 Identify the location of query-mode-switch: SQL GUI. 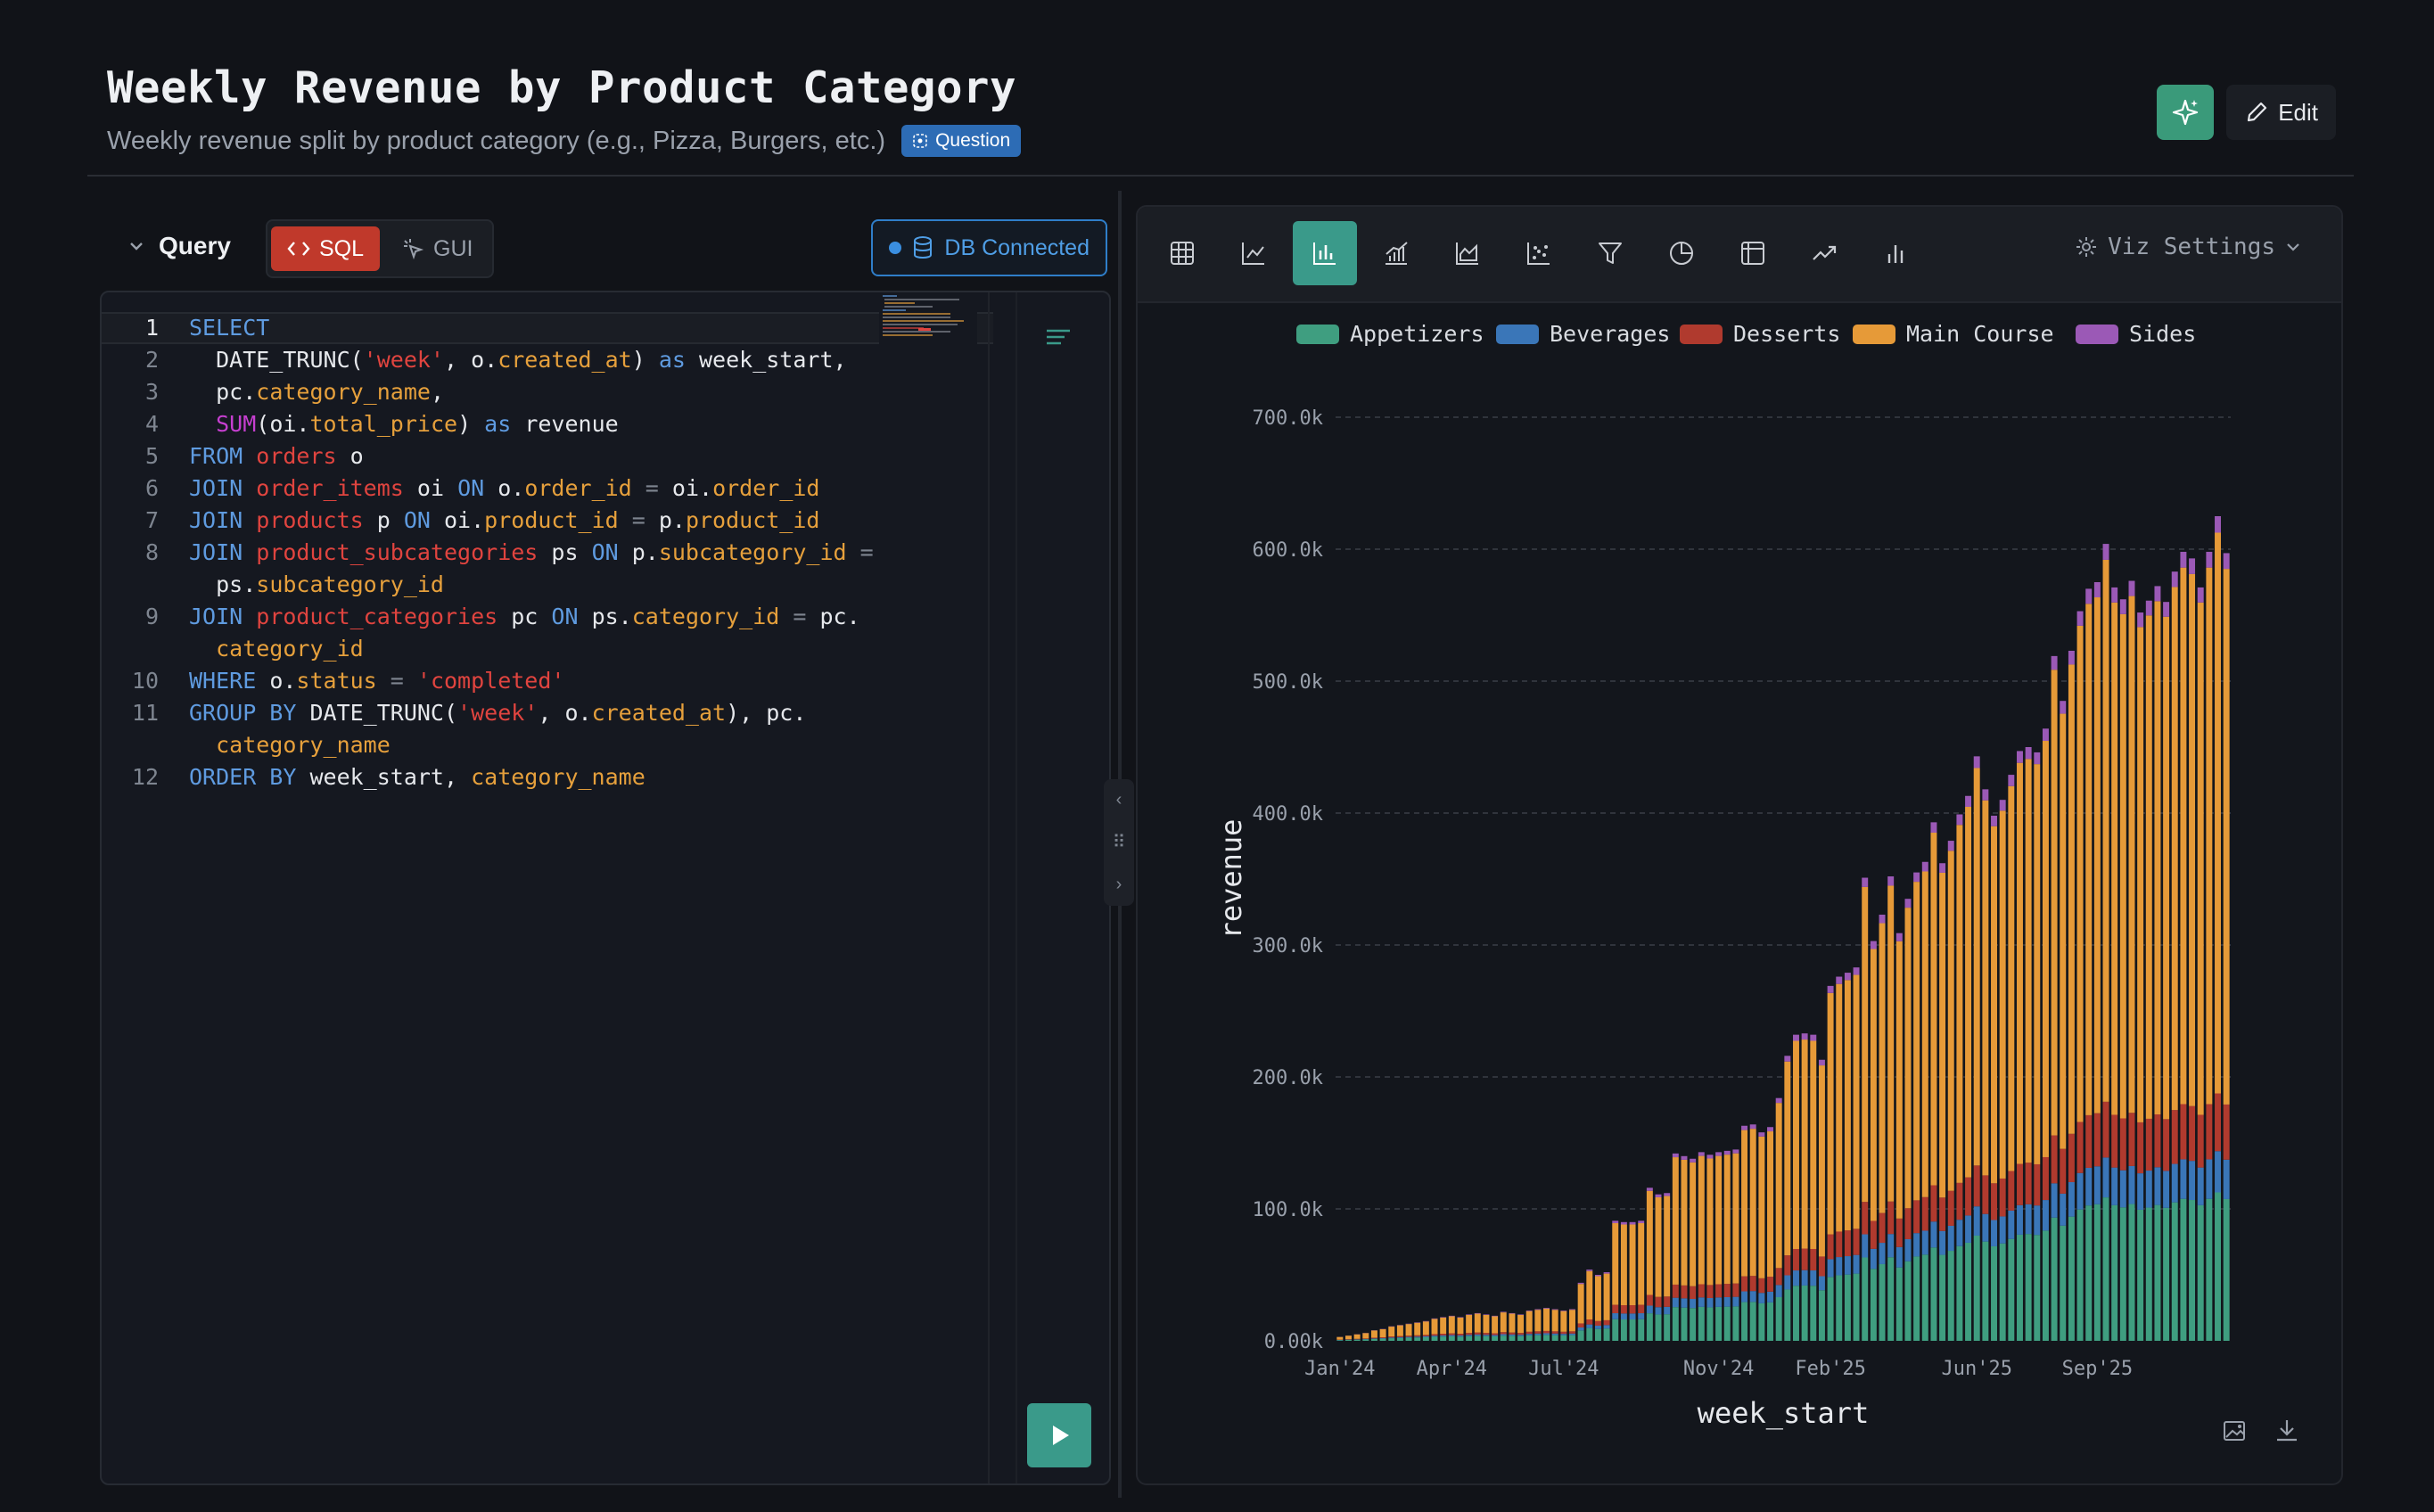
(381, 248).